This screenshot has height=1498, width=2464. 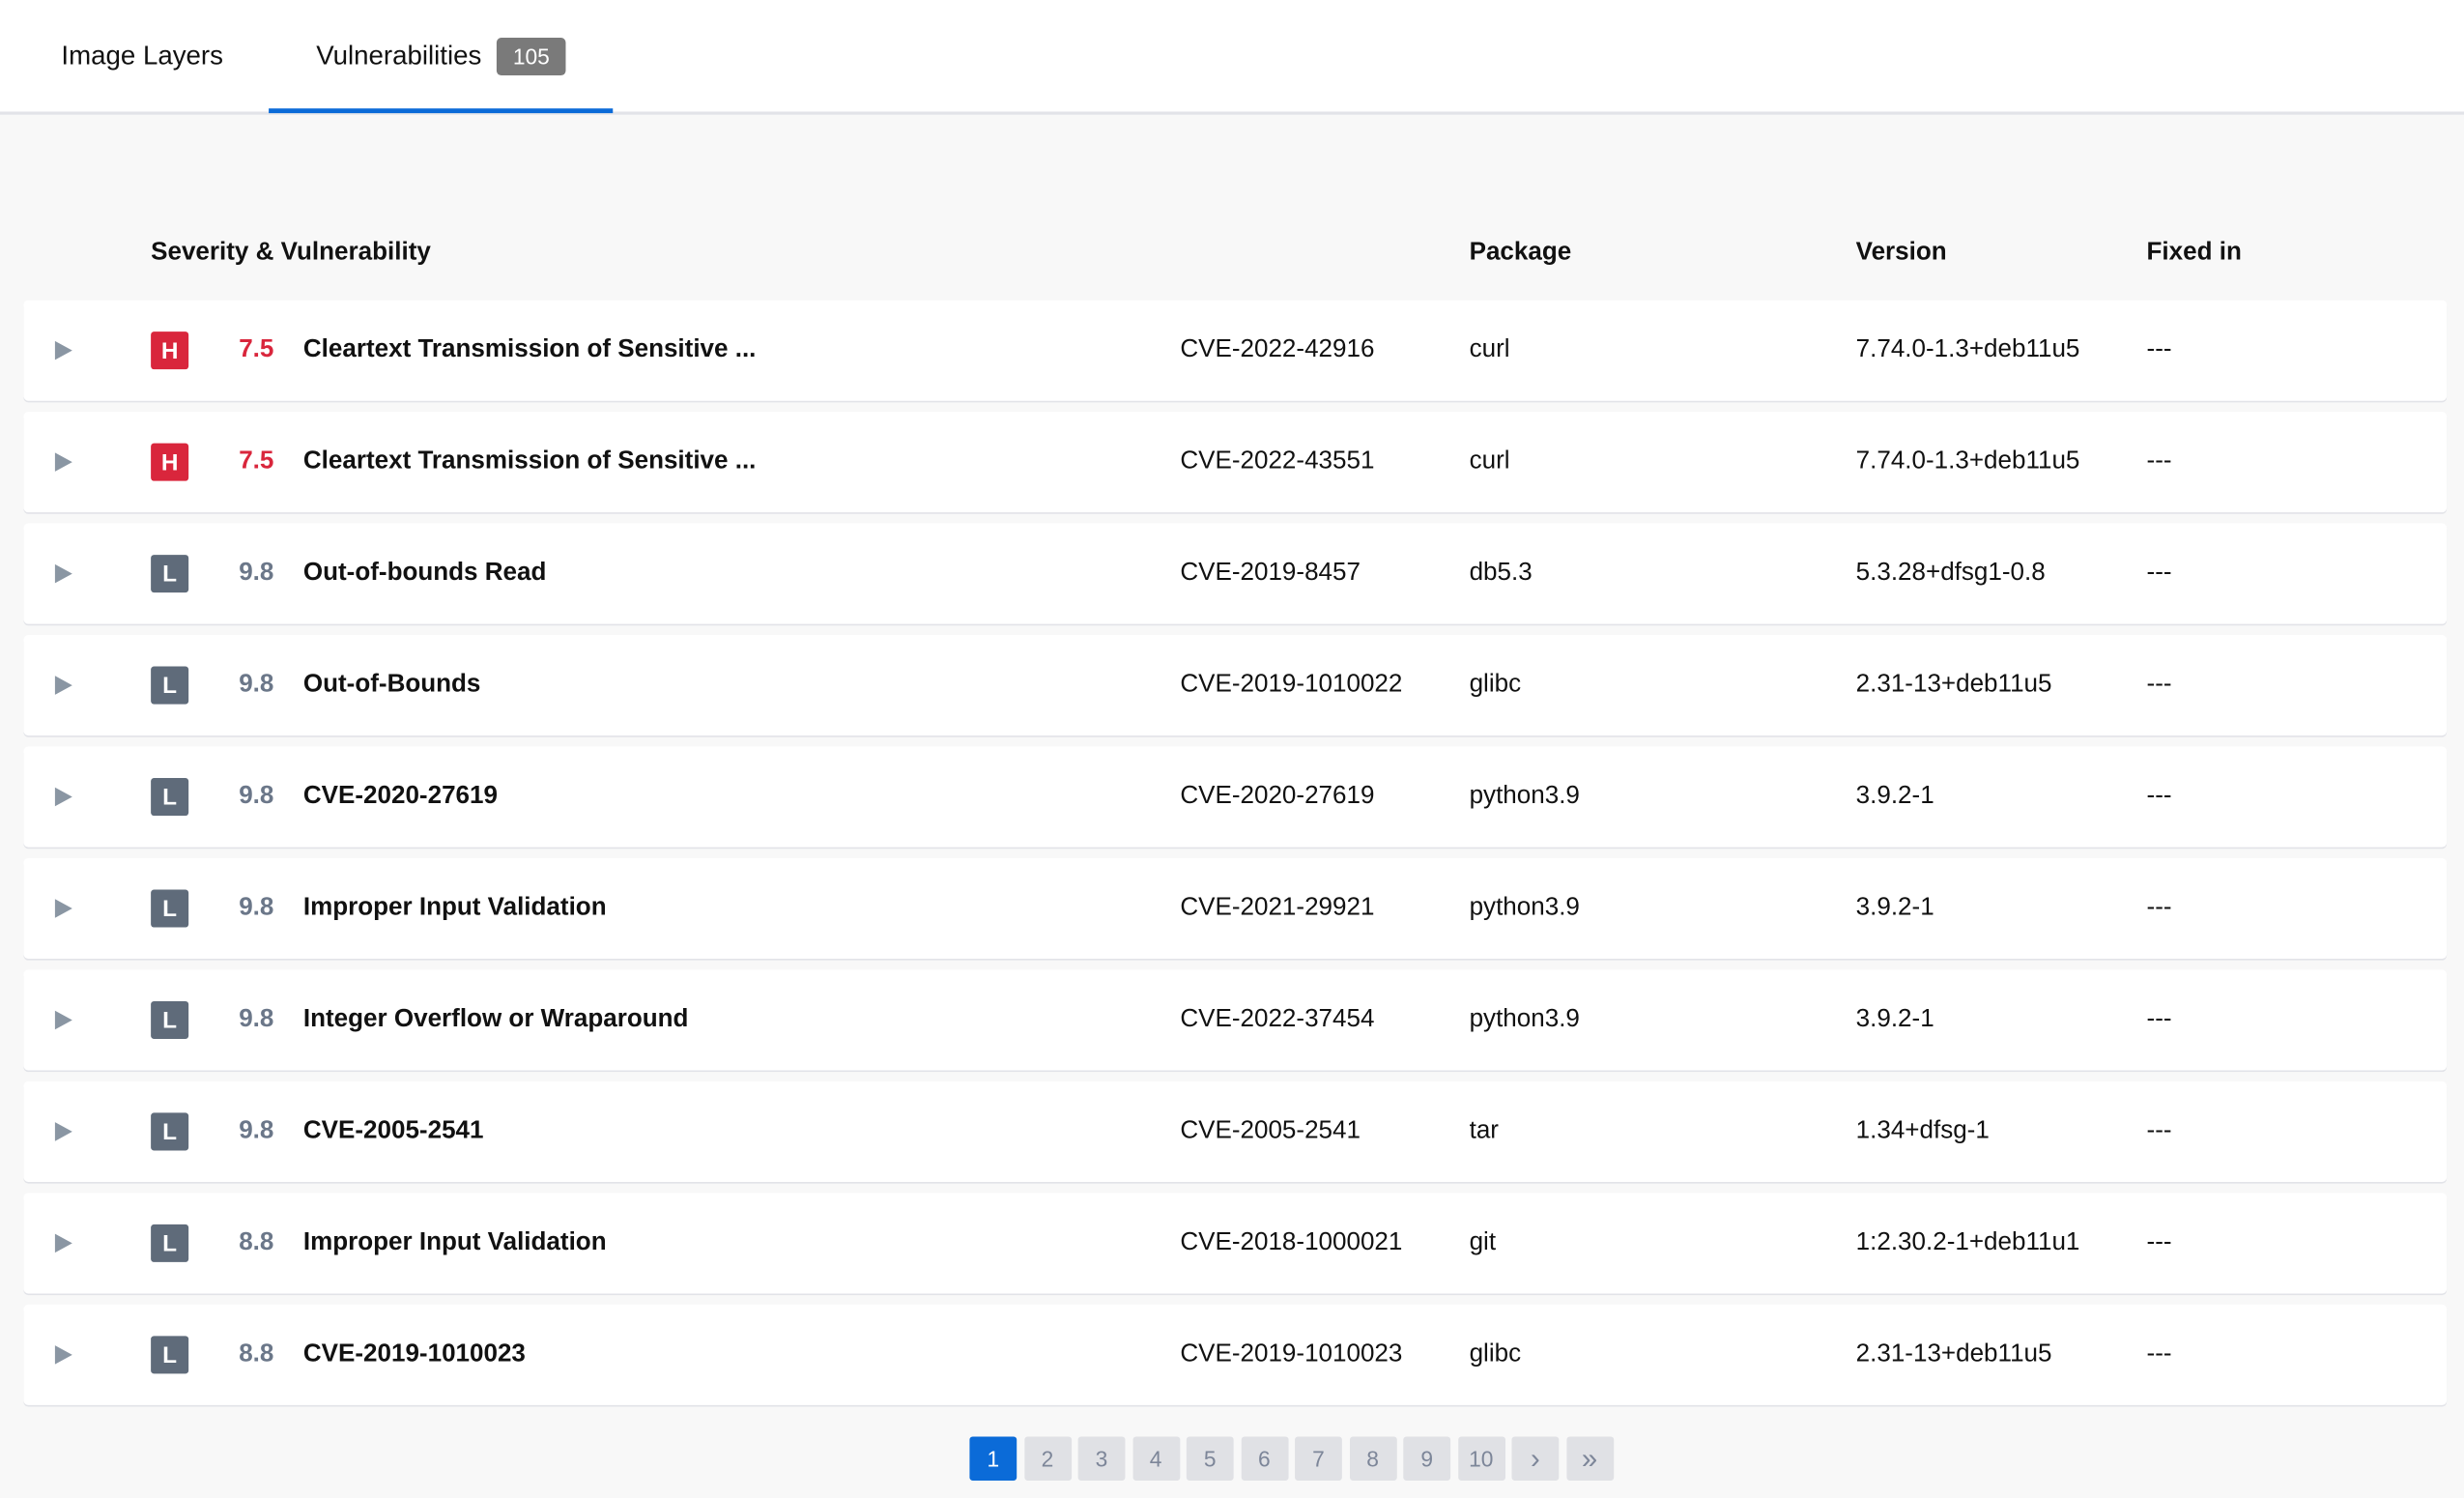 What do you see at coordinates (1291, 685) in the screenshot?
I see `cve-id: CVE-2019-1010022` at bounding box center [1291, 685].